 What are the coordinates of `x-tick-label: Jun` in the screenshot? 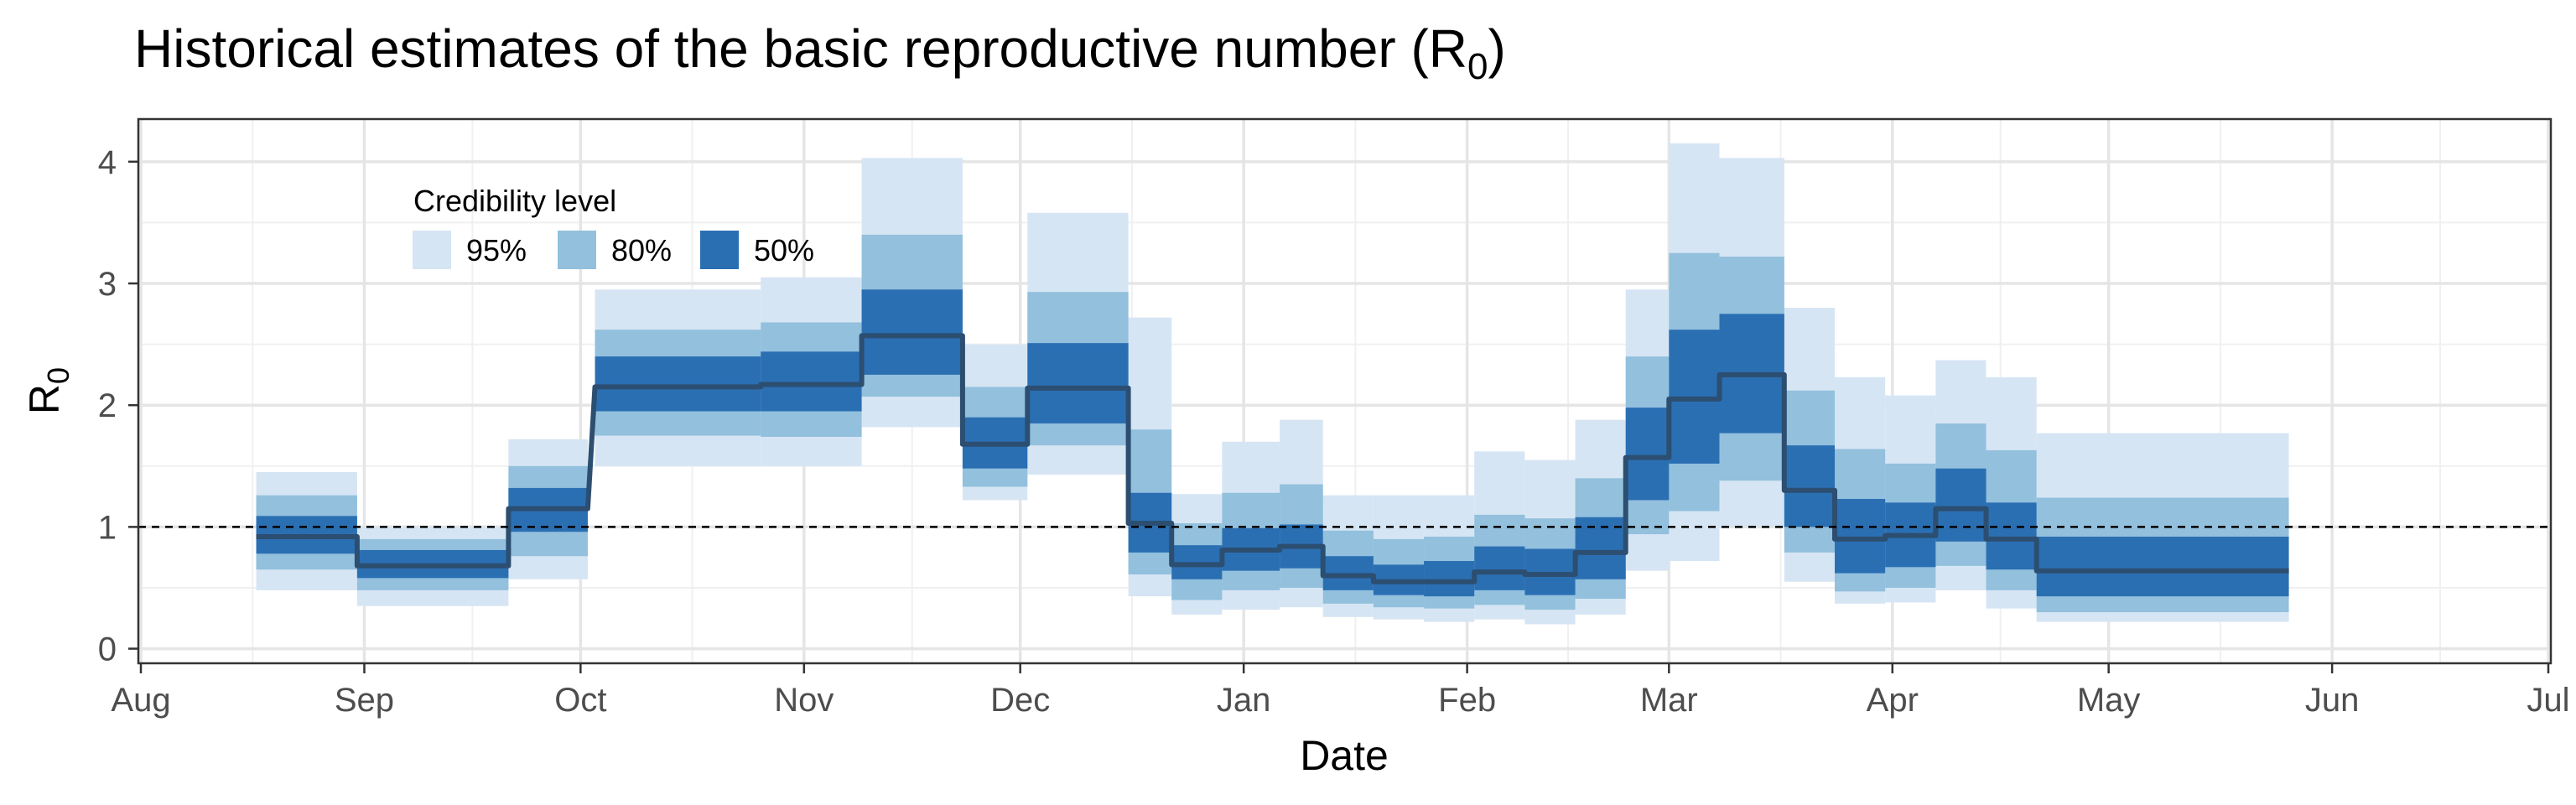 It's located at (2332, 700).